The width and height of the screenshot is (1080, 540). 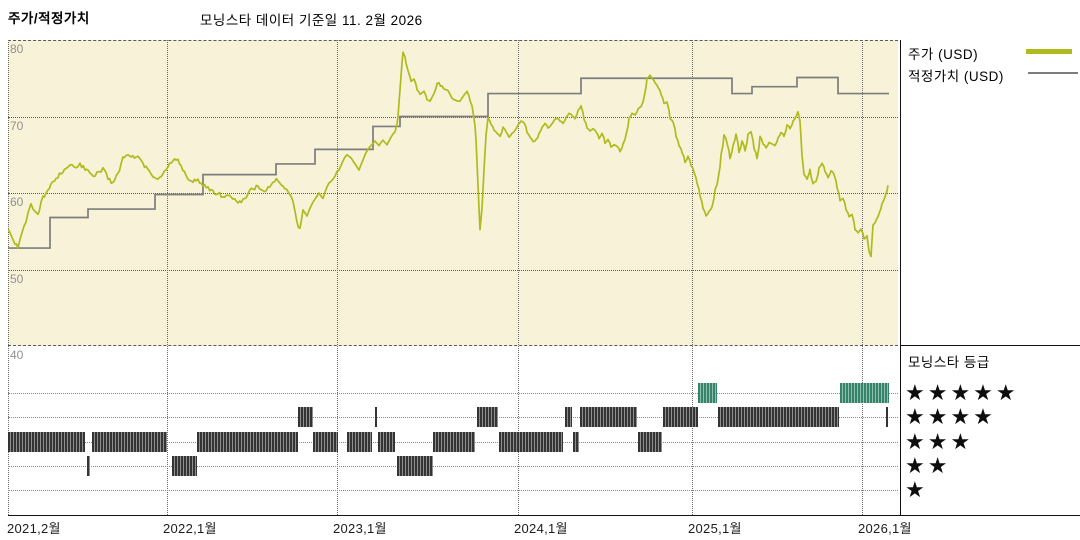 I want to click on y-tick-label-40: 40, so click(x=17, y=355).